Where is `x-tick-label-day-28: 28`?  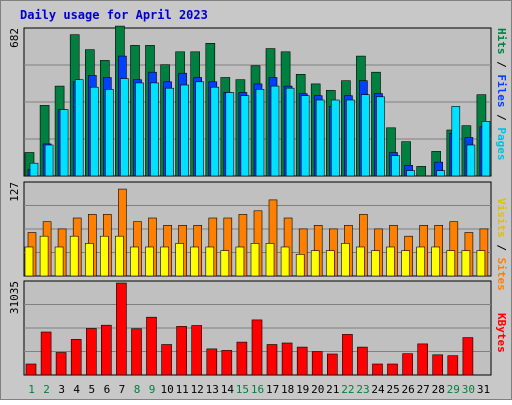 x-tick-label-day-28: 28 is located at coordinates (438, 389).